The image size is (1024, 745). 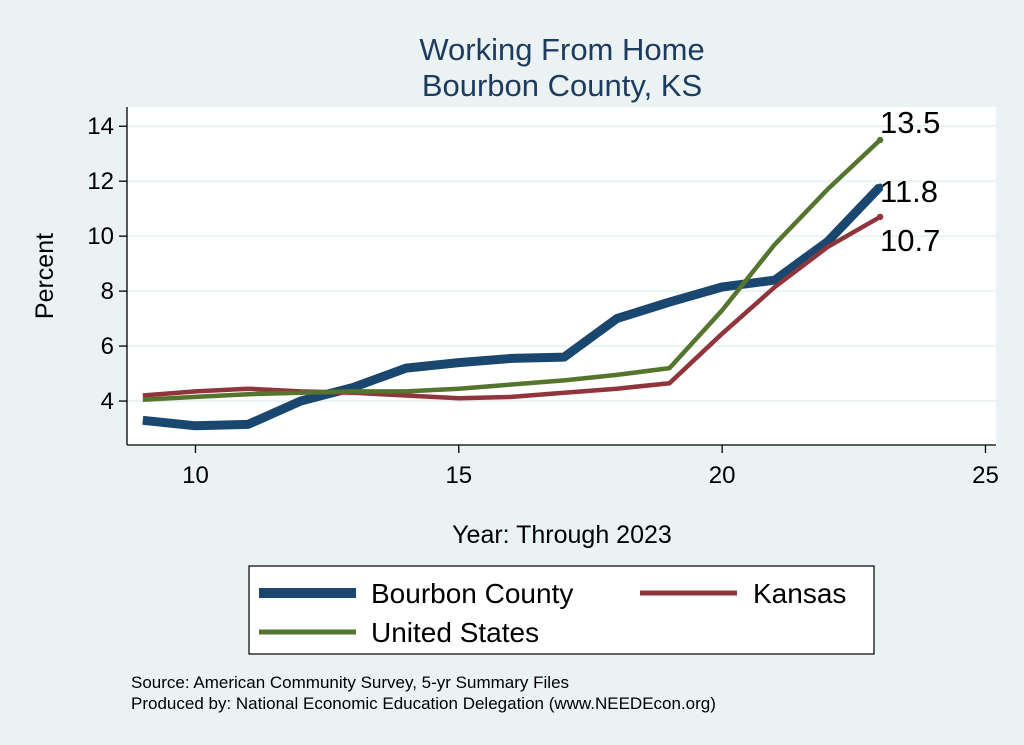 What do you see at coordinates (100, 126) in the screenshot?
I see `y-tick-label-14: 14` at bounding box center [100, 126].